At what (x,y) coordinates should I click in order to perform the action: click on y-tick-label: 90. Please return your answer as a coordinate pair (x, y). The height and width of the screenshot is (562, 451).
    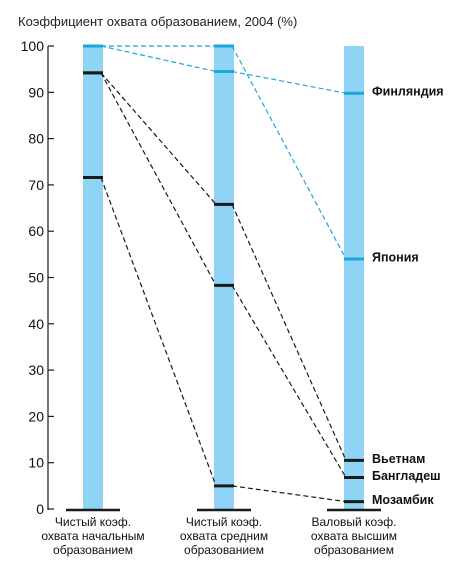
    Looking at the image, I should click on (36, 92).